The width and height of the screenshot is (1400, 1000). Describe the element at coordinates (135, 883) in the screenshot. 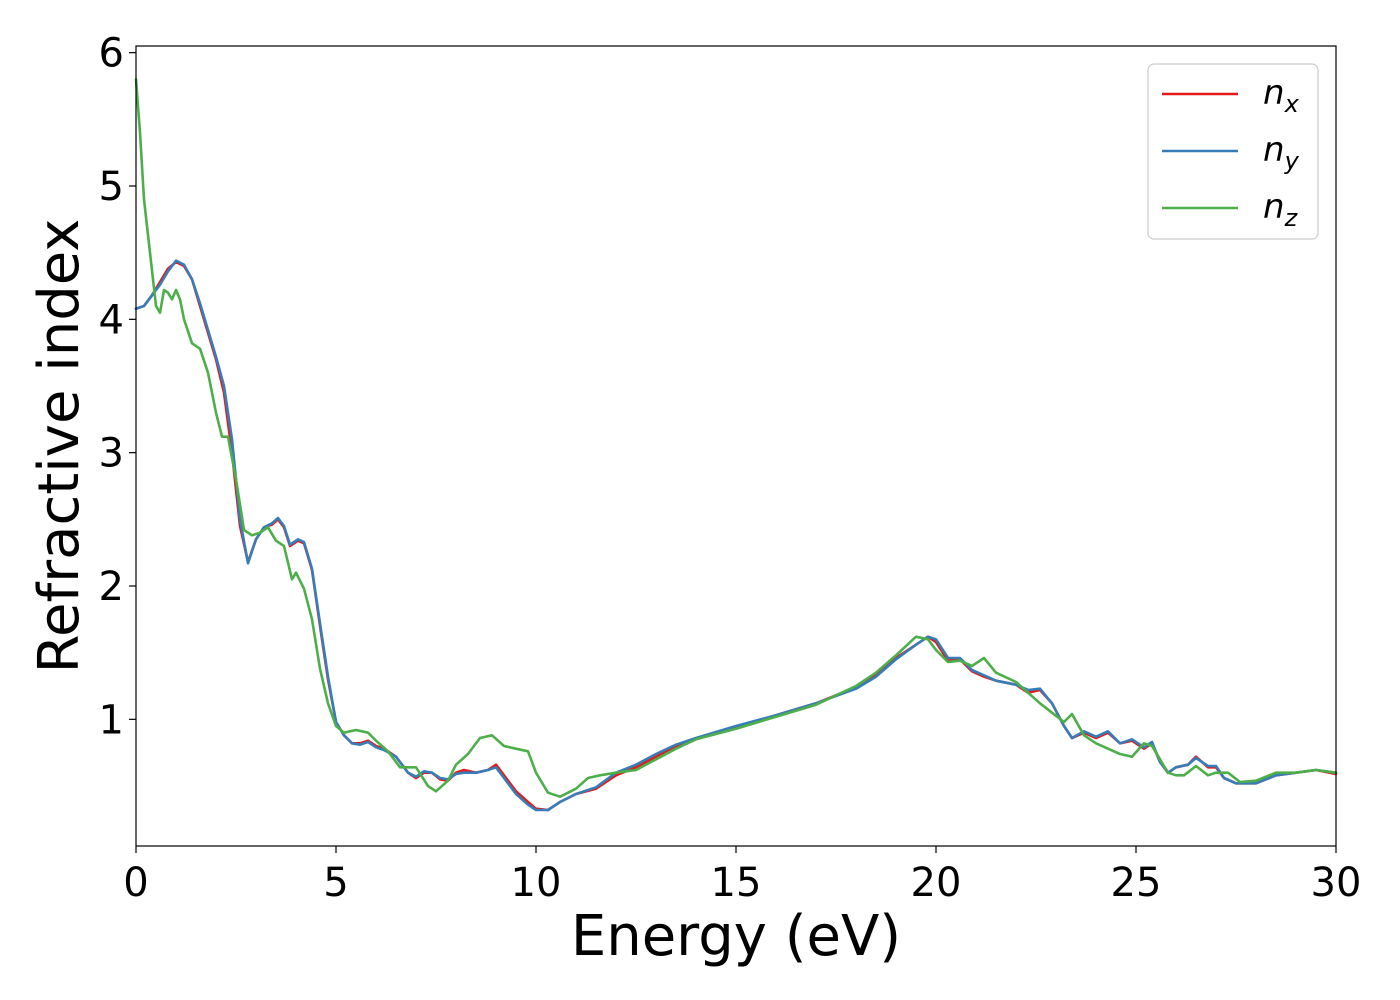

I see `x-tick-label: 0` at that location.